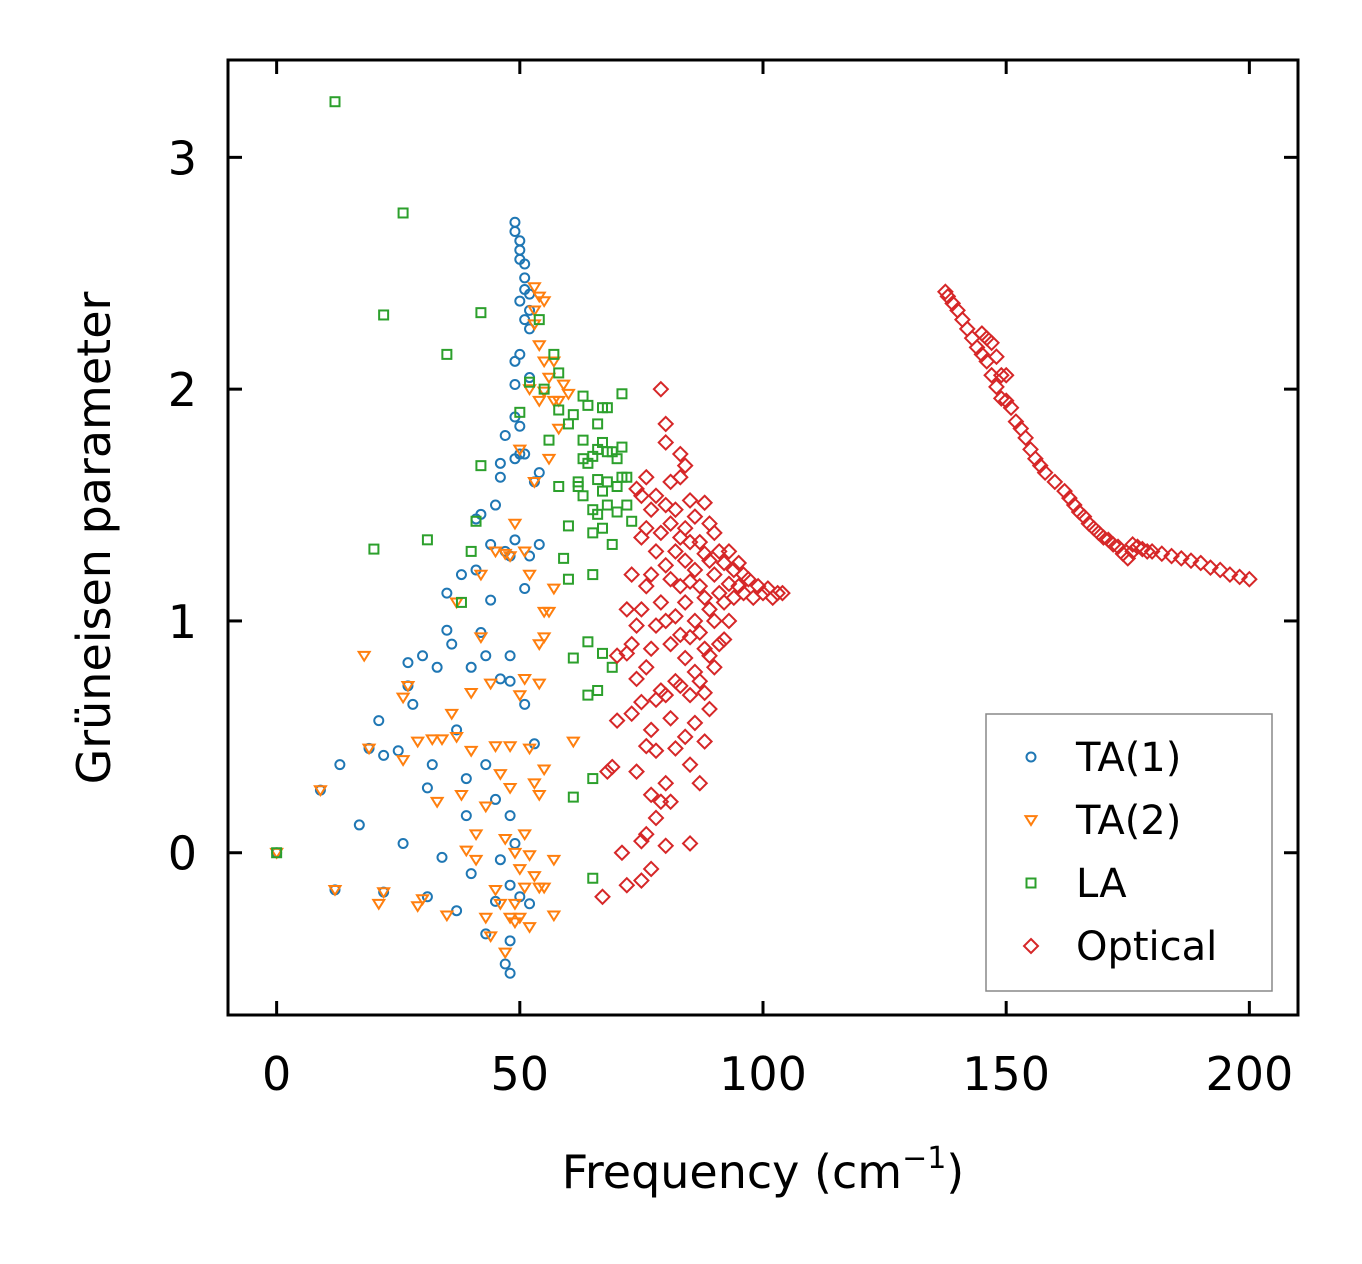  I want to click on y-tick-label: 0, so click(182, 854).